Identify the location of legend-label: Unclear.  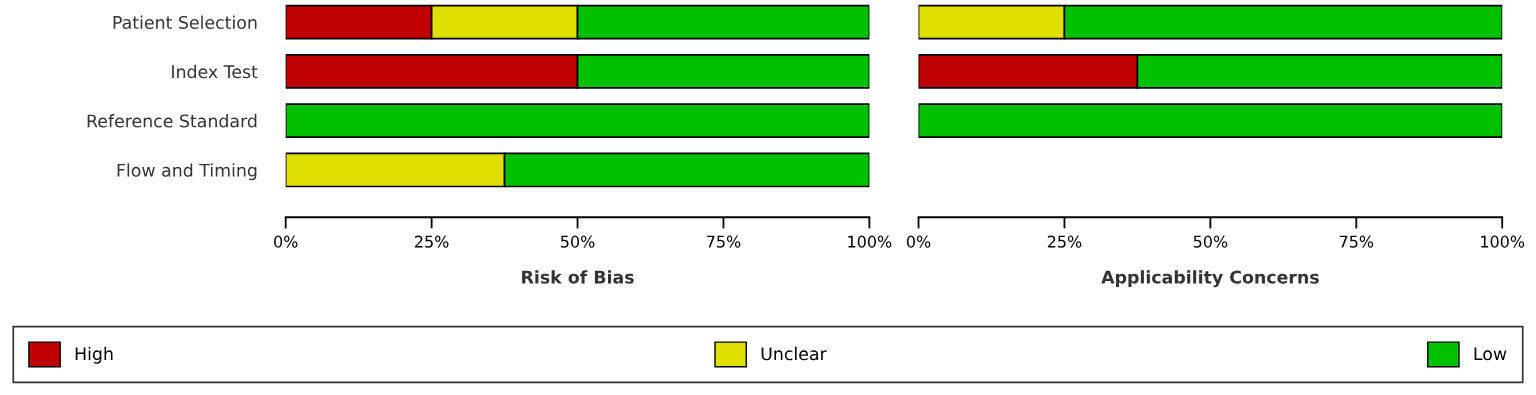
(794, 353).